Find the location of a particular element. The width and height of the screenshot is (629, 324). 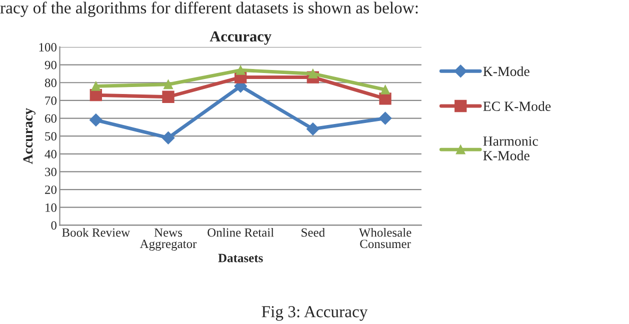

x-tick-label: Wholesale Consumer is located at coordinates (385, 238).